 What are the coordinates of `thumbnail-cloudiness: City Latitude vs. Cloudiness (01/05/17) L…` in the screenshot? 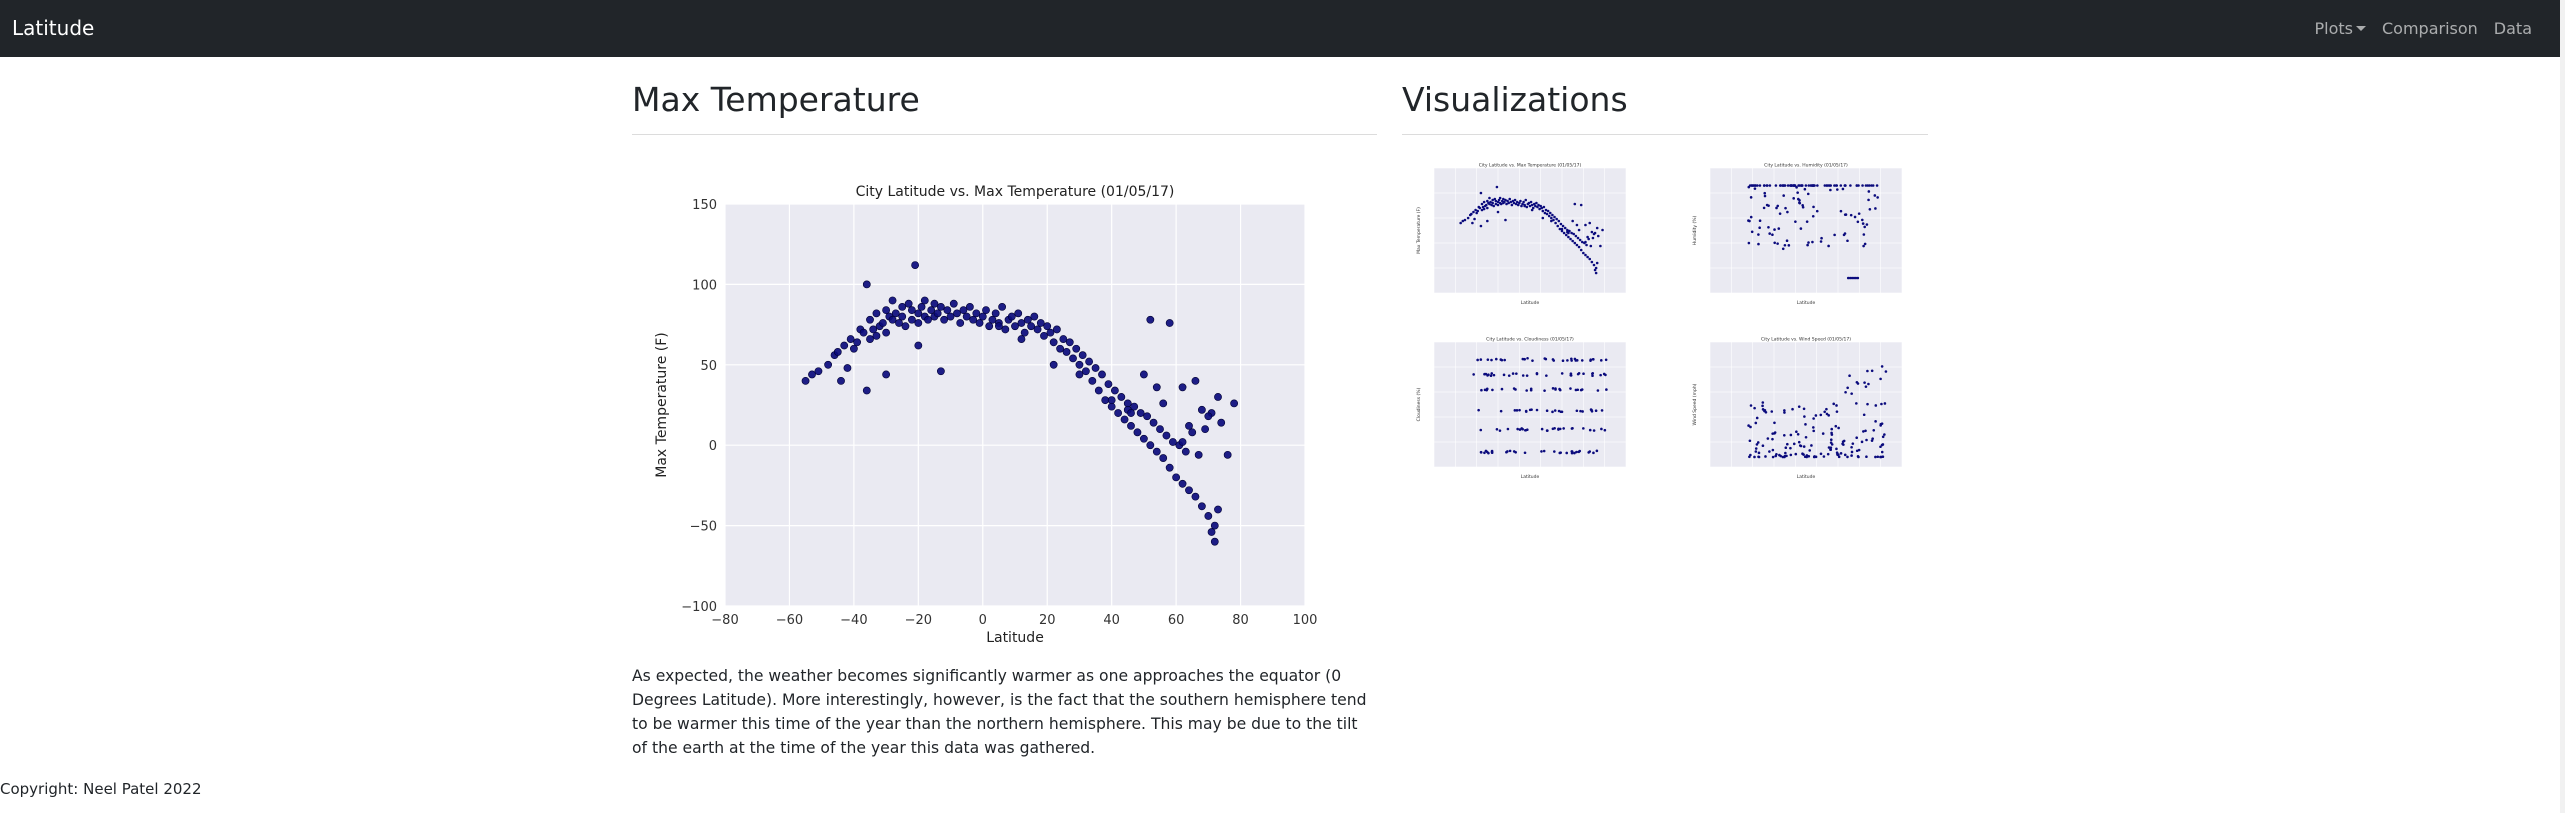 It's located at (1523, 413).